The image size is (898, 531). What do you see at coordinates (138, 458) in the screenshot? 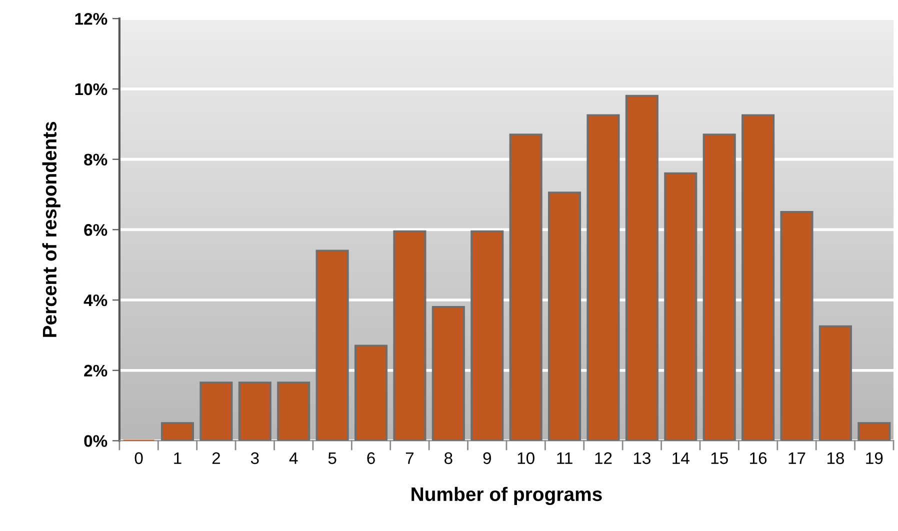
I see `x-tick-label: 0` at bounding box center [138, 458].